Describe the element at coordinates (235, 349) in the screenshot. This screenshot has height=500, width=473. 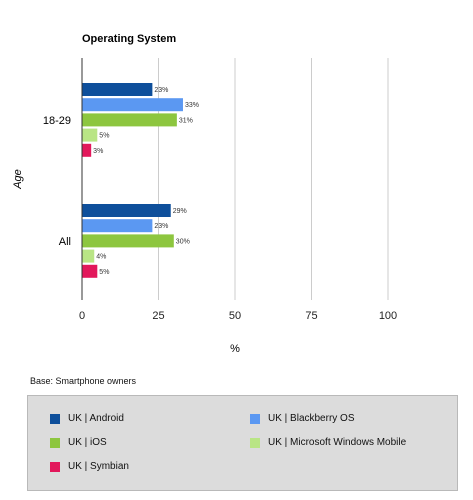
I see `x-axis-title: %` at that location.